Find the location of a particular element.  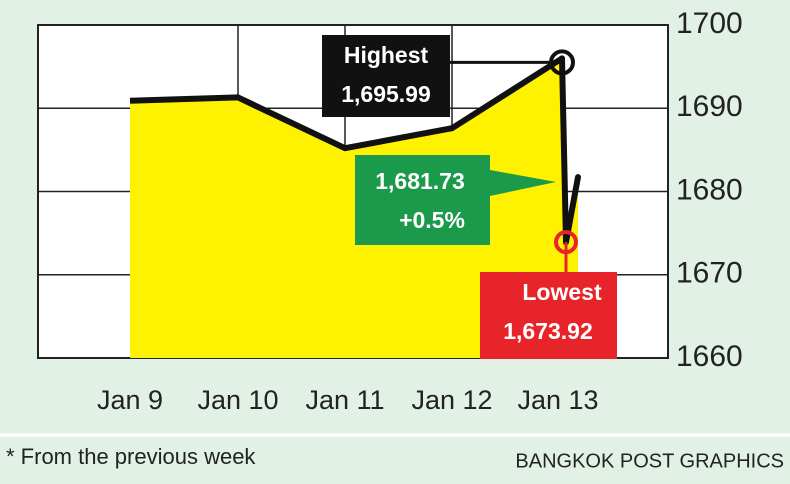

y-tick-label: 1700 is located at coordinates (709, 23).